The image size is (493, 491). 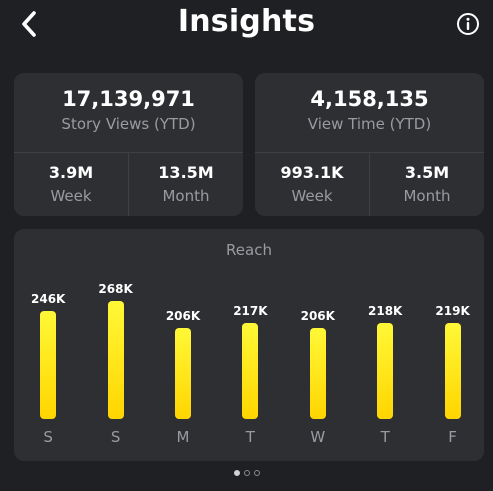 I want to click on reach-bar-column: 206K M, so click(x=183, y=345).